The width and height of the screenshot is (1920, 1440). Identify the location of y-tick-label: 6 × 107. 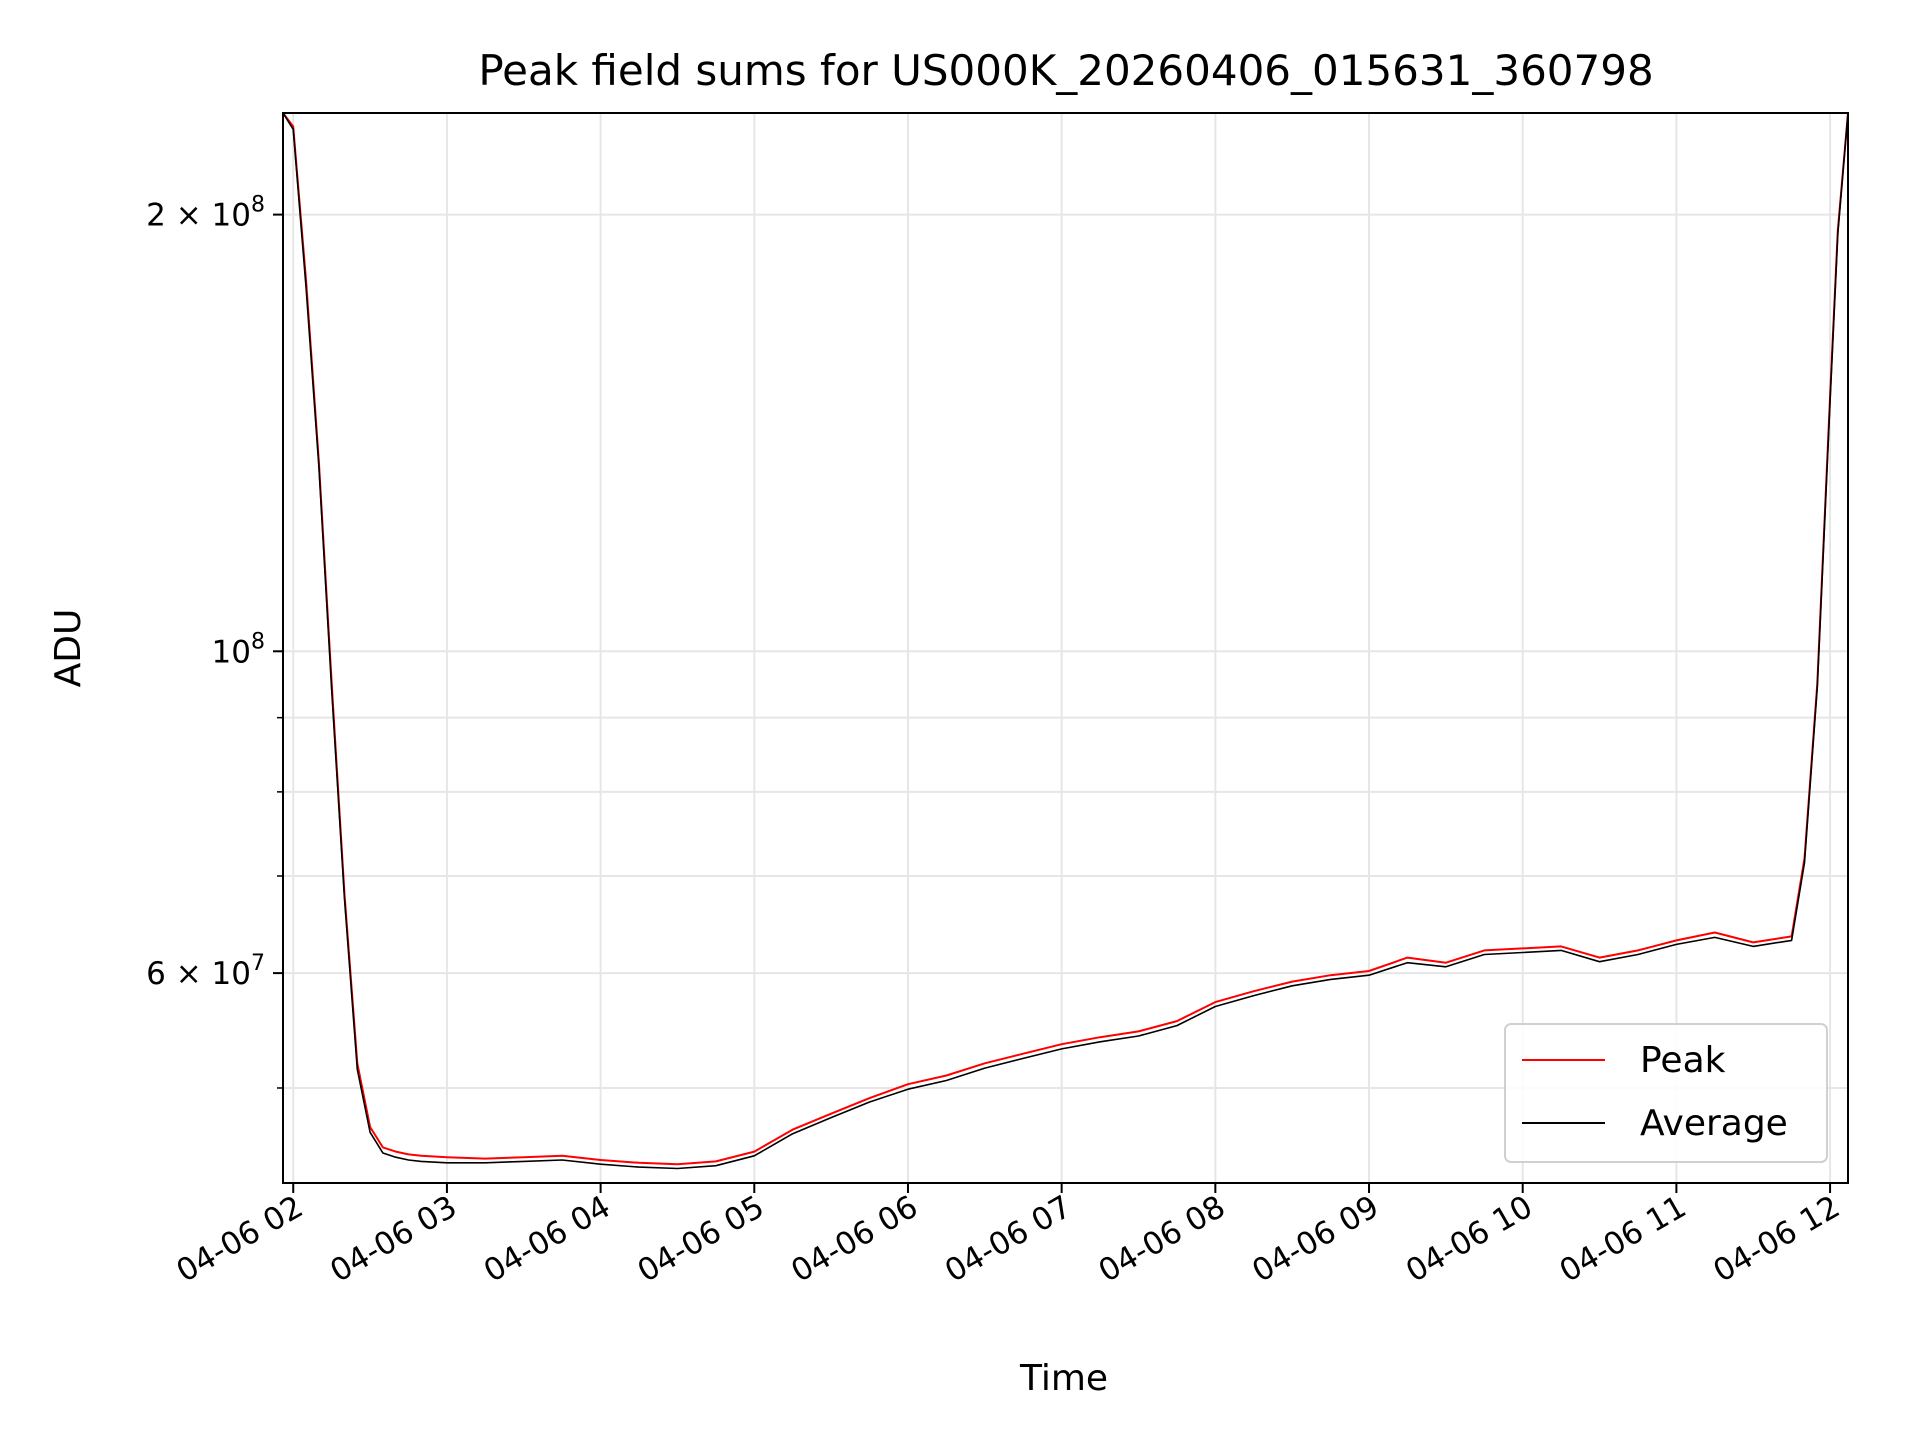
(205, 971).